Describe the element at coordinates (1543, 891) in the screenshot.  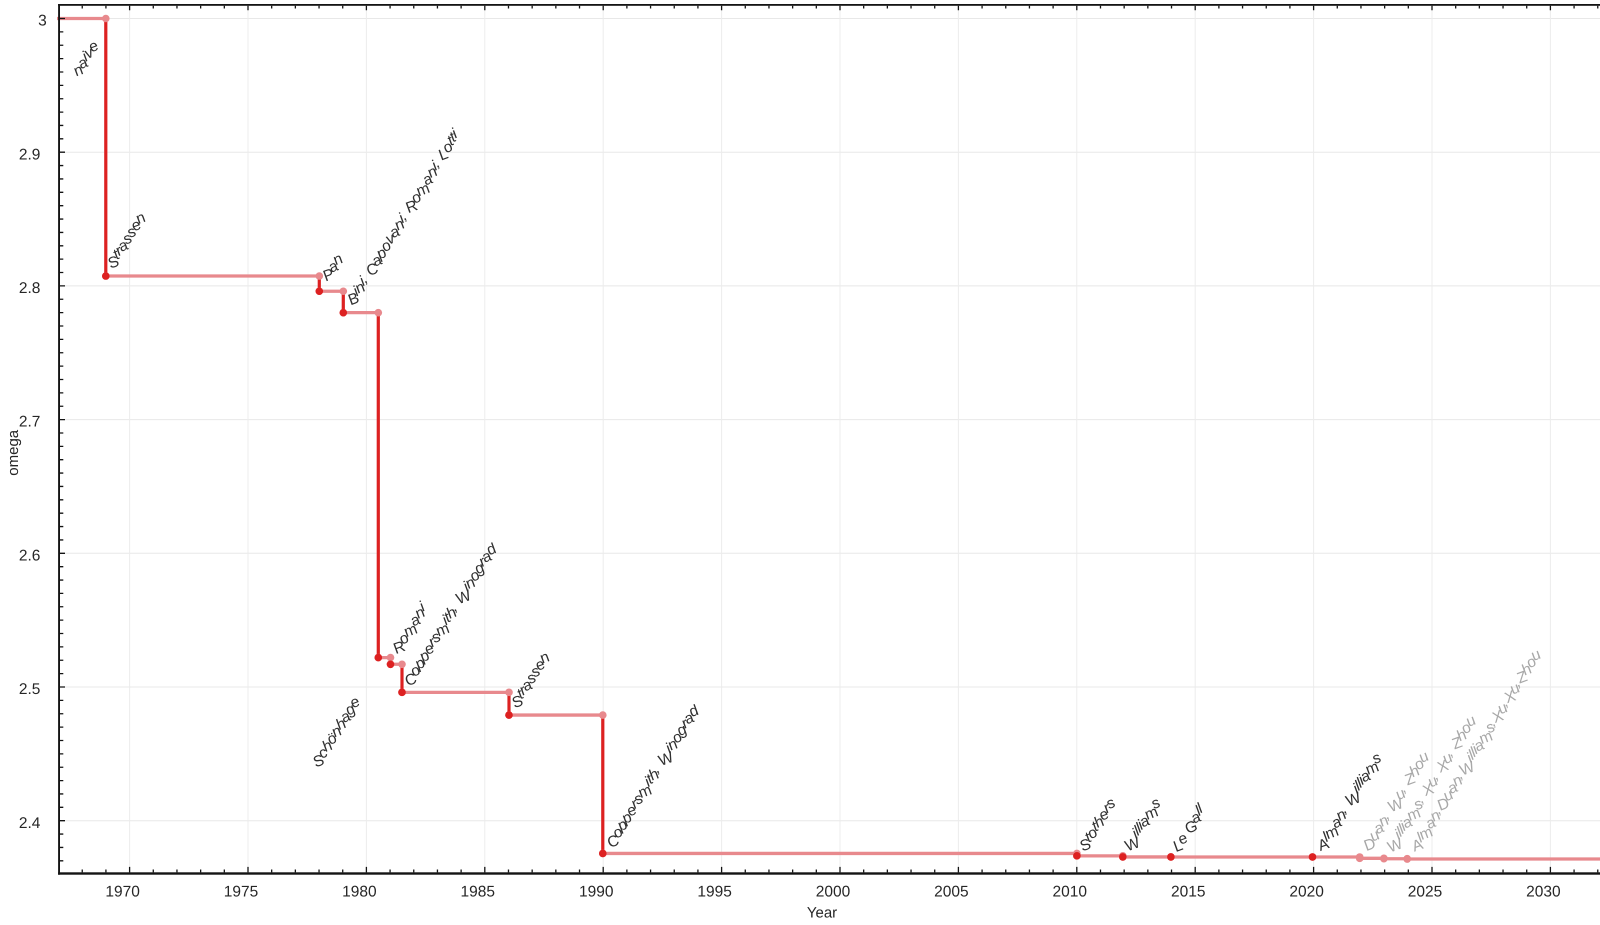
I see `svg-text: 2030` at that location.